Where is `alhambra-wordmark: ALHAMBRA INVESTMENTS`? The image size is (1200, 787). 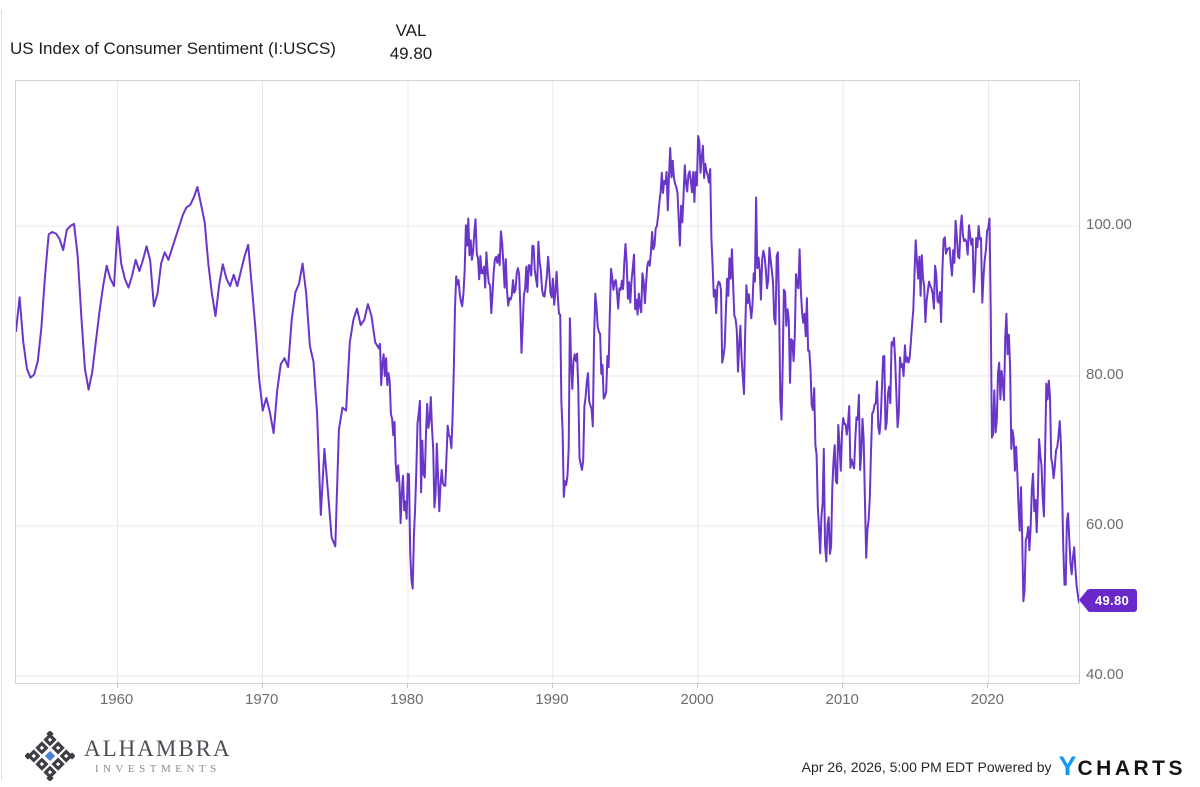
alhambra-wordmark: ALHAMBRA INVESTMENTS is located at coordinates (158, 756).